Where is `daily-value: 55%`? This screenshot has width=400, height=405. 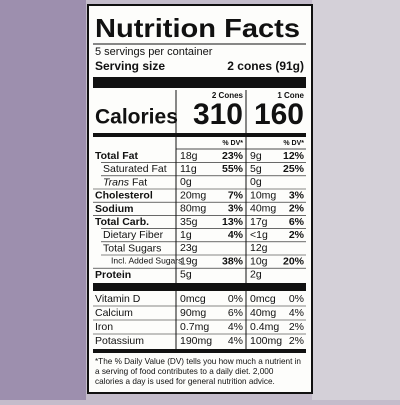
daily-value: 55% is located at coordinates (233, 169).